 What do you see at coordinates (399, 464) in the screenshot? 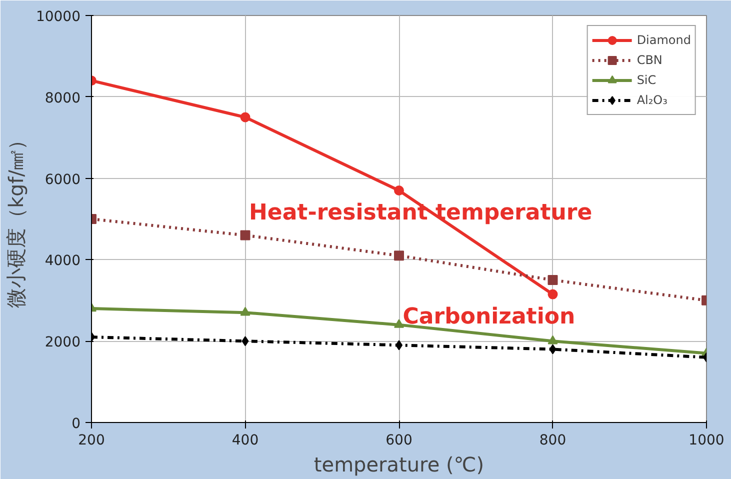
I see `x-axis-title: temperature (℃)` at bounding box center [399, 464].